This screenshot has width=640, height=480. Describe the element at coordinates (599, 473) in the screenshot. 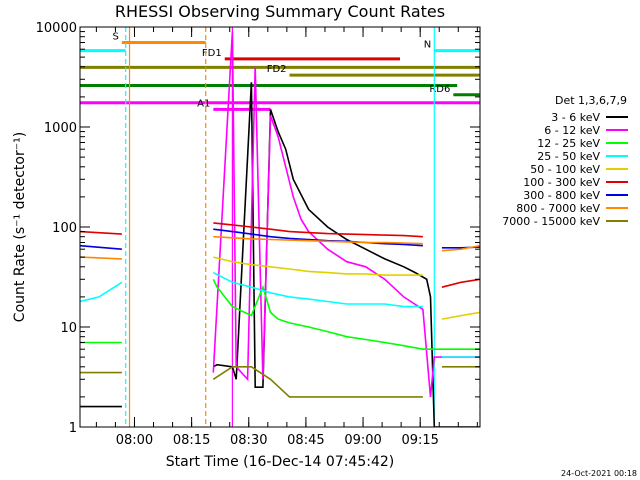

I see `footer-timestamp: 24-Oct-2021 00:18` at that location.